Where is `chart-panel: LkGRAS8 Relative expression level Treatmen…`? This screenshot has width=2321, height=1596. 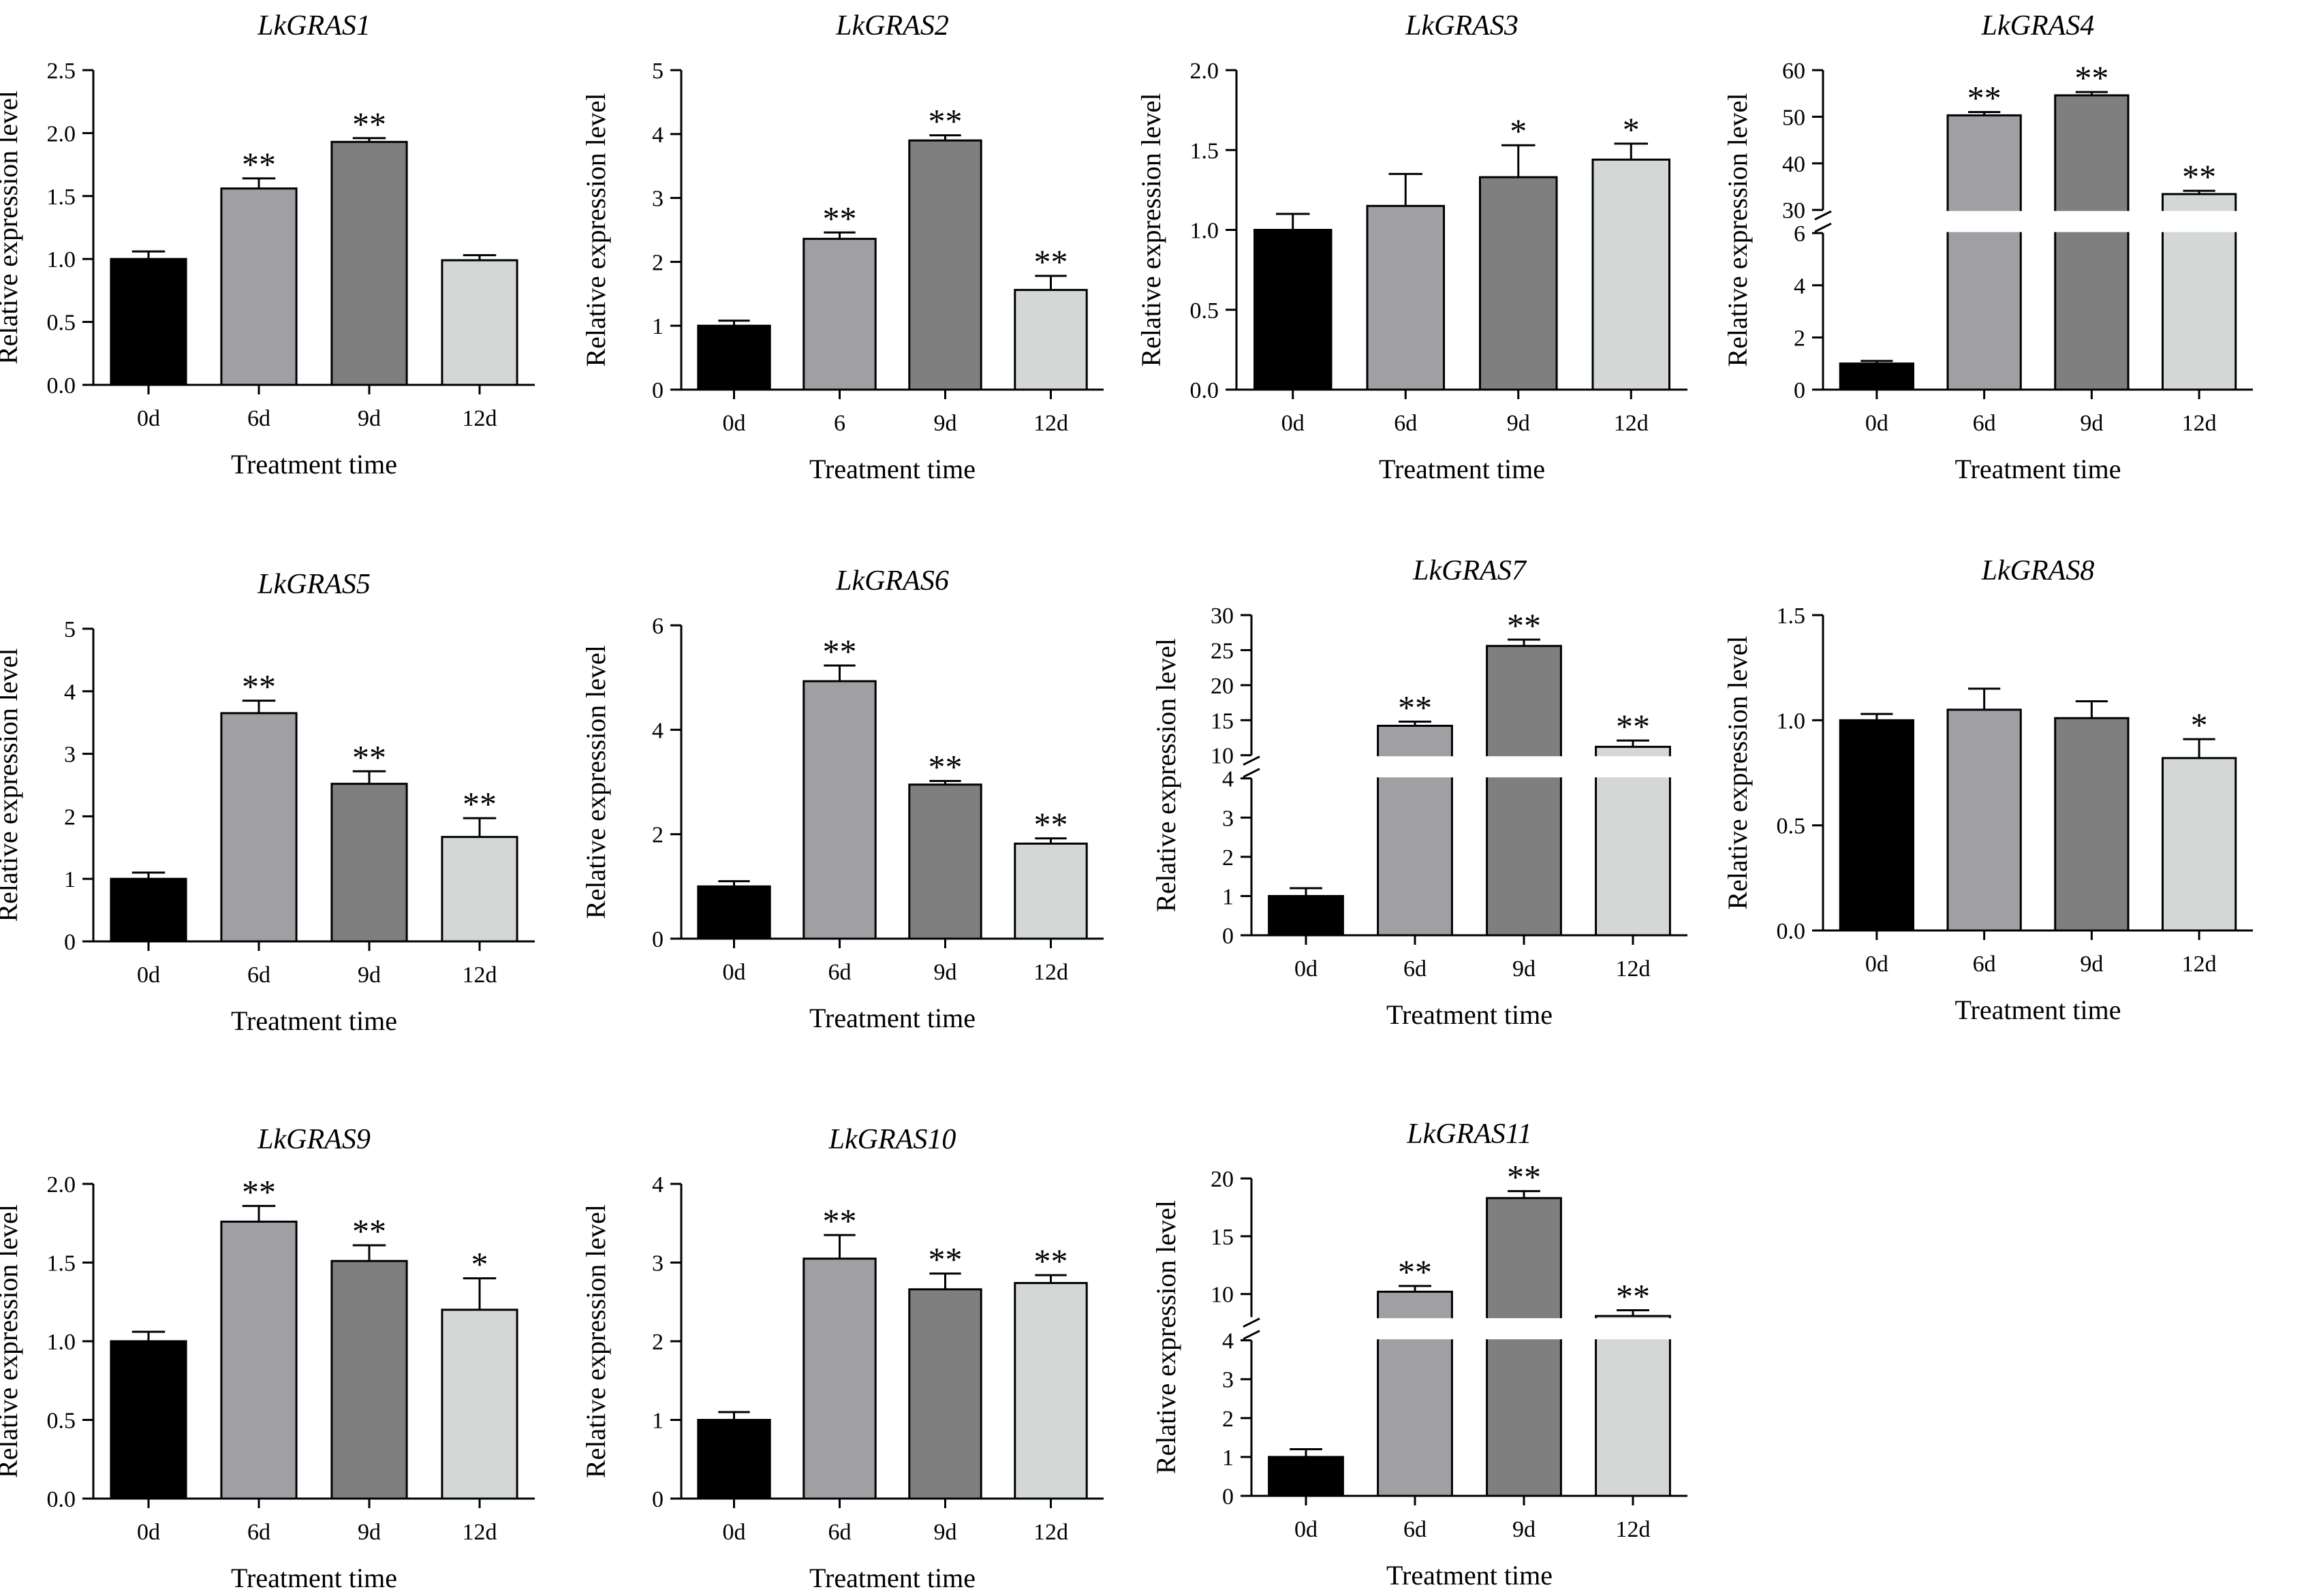
chart-panel: LkGRAS8 Relative expression level Treatmen… is located at coordinates (1987, 790).